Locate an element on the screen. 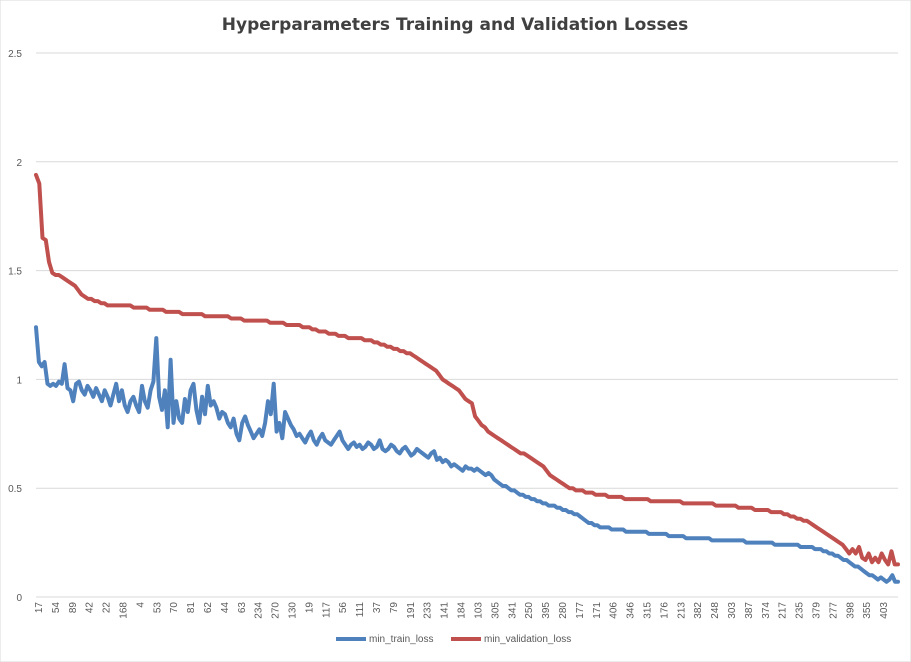 The width and height of the screenshot is (911, 662). x-tick-label: 56 is located at coordinates (343, 608).